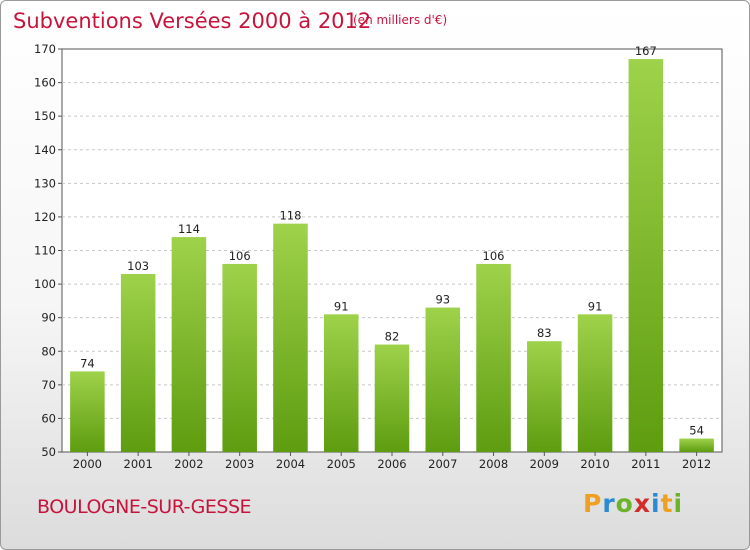 The height and width of the screenshot is (550, 750). What do you see at coordinates (144, 507) in the screenshot?
I see `commune-name: BOULOGNE-SUR-GESSE` at bounding box center [144, 507].